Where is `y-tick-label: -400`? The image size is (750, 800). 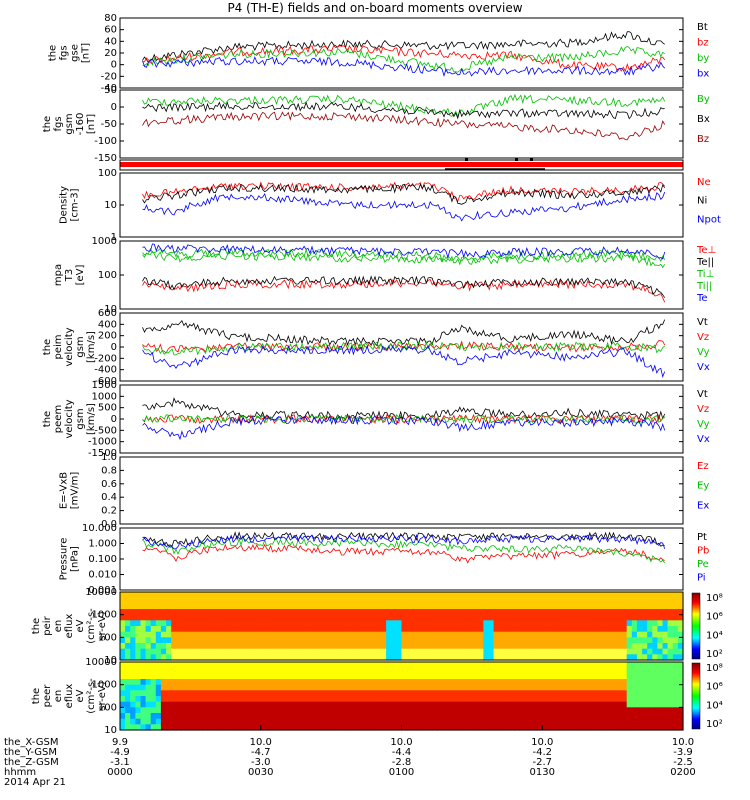 y-tick-label: -400 is located at coordinates (105, 370).